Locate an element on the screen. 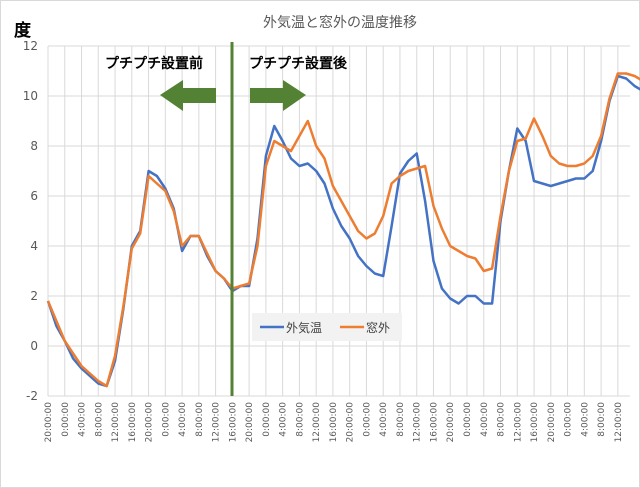 This screenshot has width=640, height=488. y-tick-label: 10 is located at coordinates (30, 96).